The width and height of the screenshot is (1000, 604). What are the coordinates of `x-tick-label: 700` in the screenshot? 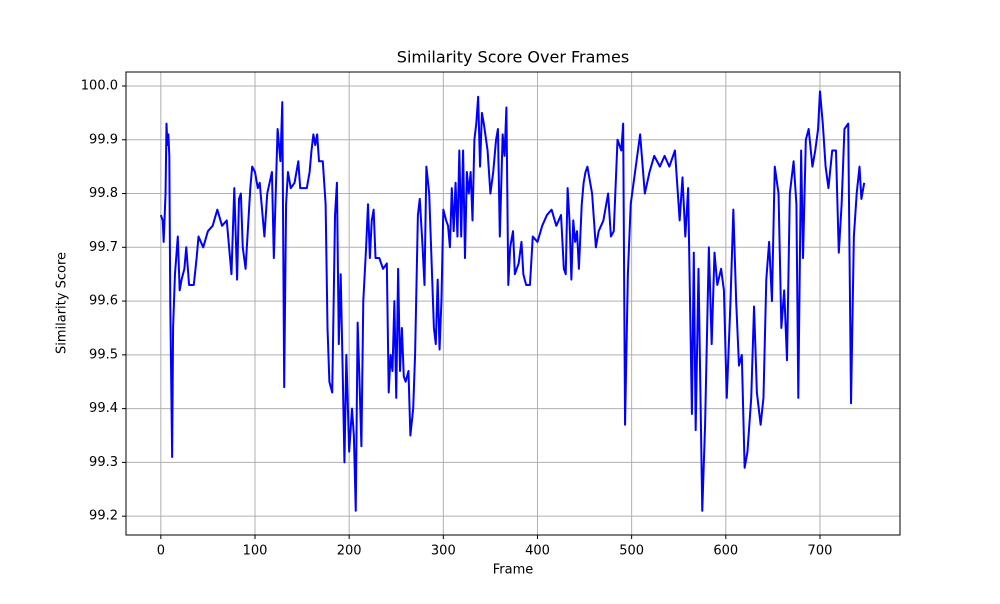 It's located at (820, 551).